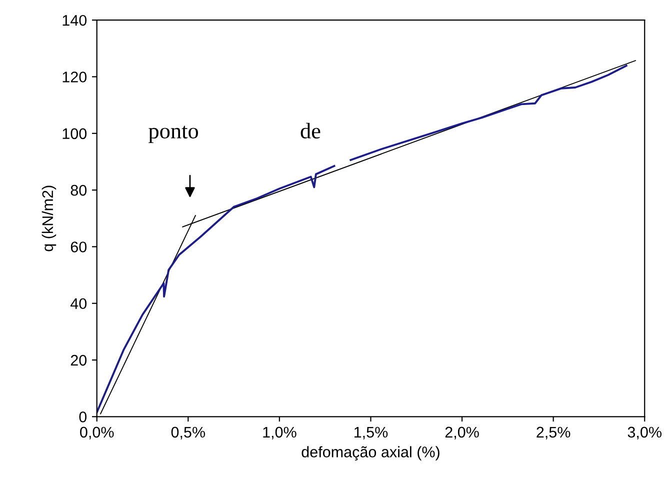 This screenshot has height=502, width=668. Describe the element at coordinates (645, 433) in the screenshot. I see `x-tick-label: 3,0%` at that location.